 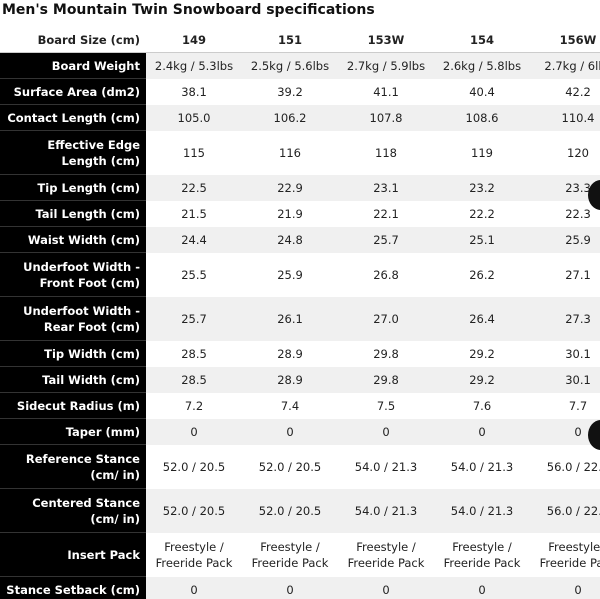 I want to click on spec-row: Sidecut Radius (m) 7.2 7.4 7.5 7.6 7.7, so click(x=300, y=405).